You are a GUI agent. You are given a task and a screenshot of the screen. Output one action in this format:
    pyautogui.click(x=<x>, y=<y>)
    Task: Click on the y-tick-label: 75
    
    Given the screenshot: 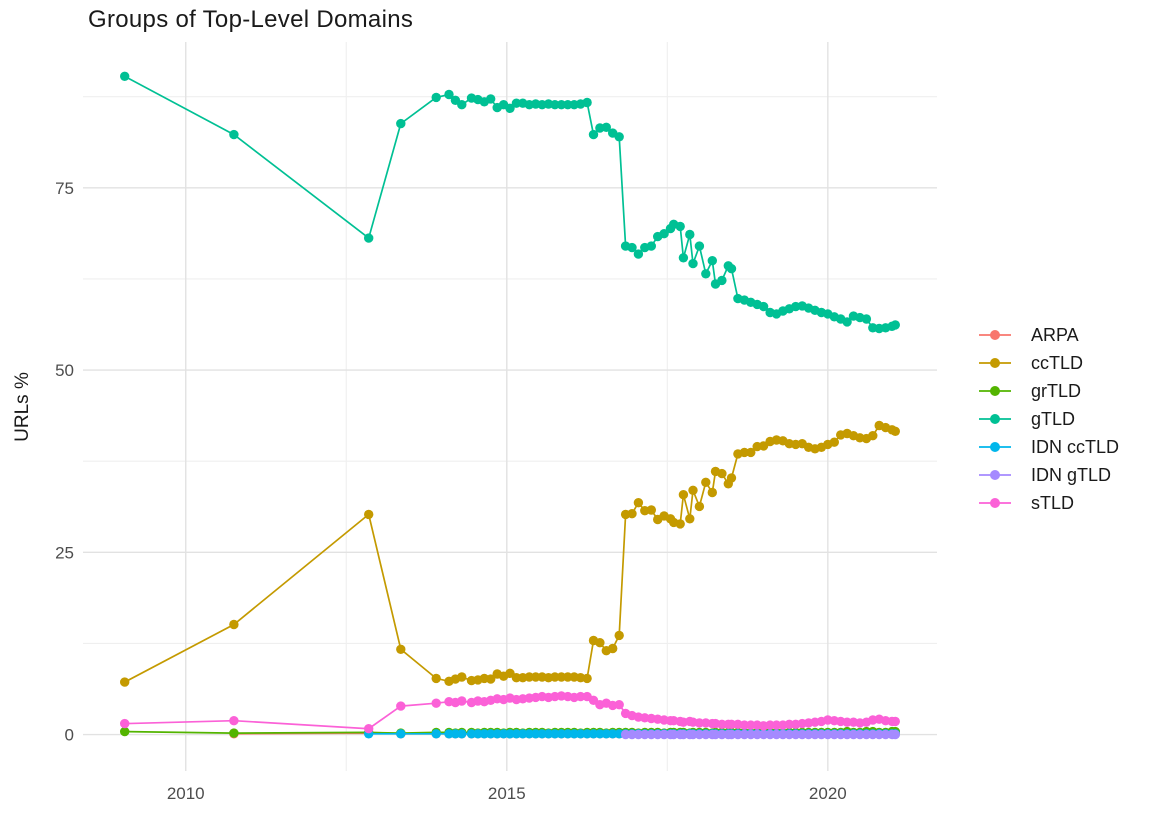 What is the action you would take?
    pyautogui.click(x=64, y=188)
    